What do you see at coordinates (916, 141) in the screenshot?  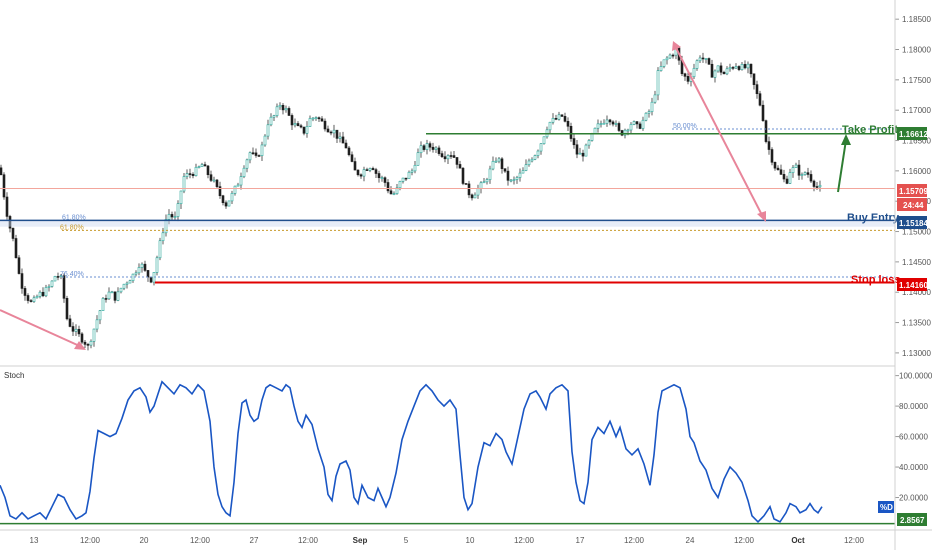 I see `price-tick-label: 1.16500` at bounding box center [916, 141].